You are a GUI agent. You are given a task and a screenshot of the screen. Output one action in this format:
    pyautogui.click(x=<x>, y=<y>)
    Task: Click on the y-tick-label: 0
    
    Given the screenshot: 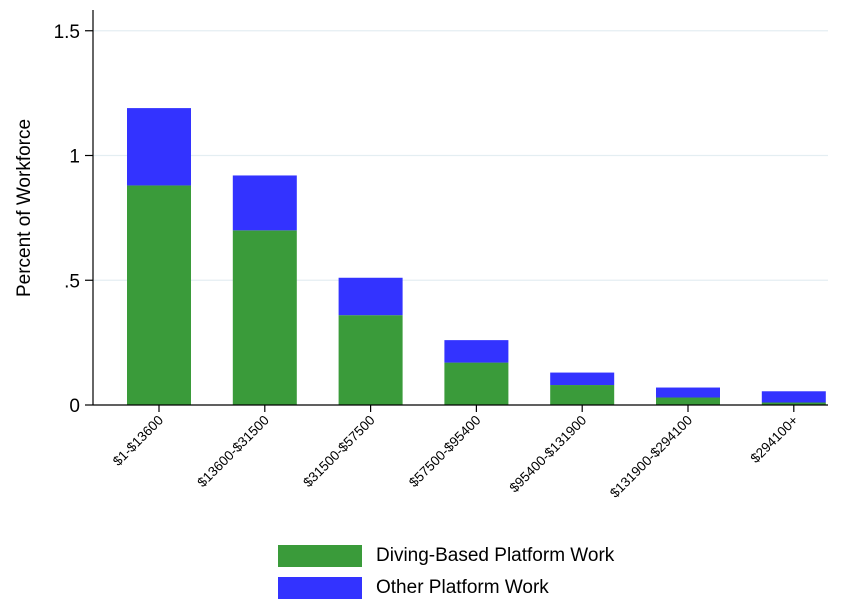 What is the action you would take?
    pyautogui.click(x=74, y=406)
    